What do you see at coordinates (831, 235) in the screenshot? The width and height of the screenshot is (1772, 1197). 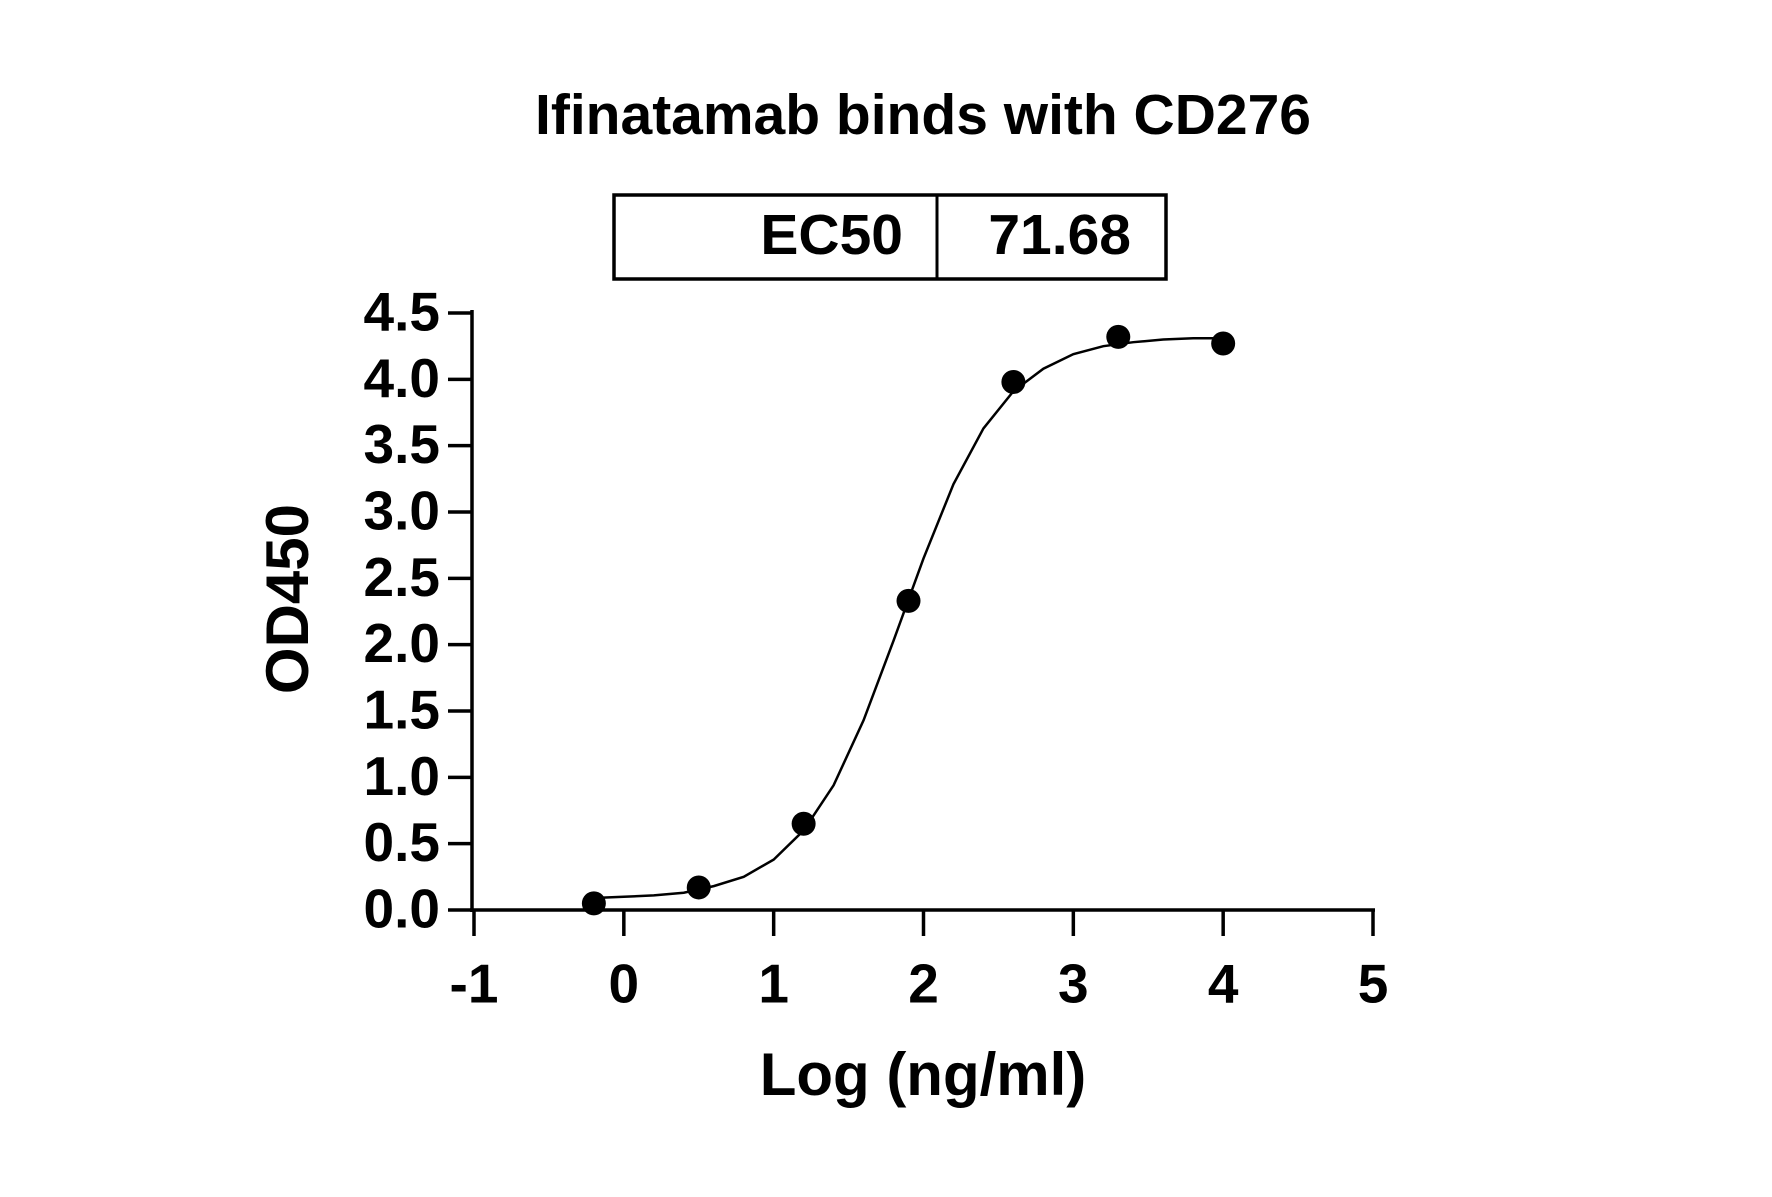 I see `ec50-label: EC50` at bounding box center [831, 235].